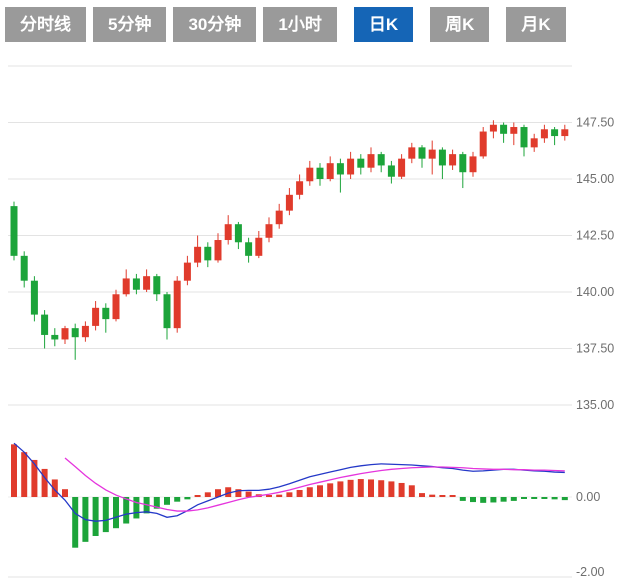 The image size is (635, 585). Describe the element at coordinates (590, 572) in the screenshot. I see `macd-axis-label: -2.00` at that location.